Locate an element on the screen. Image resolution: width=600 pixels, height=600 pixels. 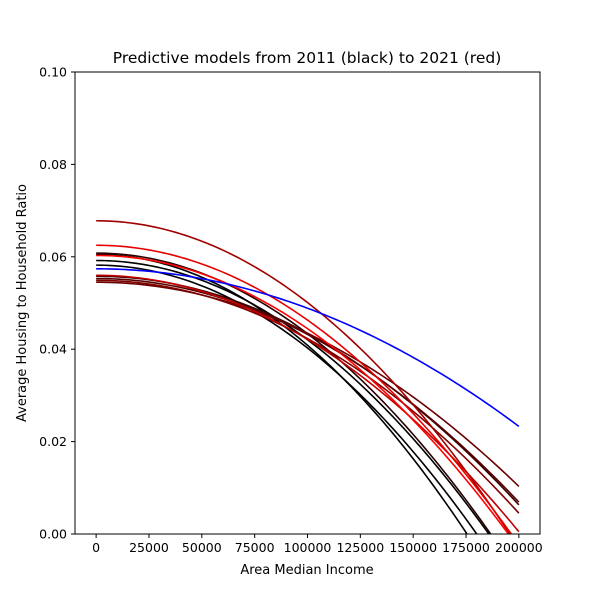
x-tick-label: 200000 is located at coordinates (519, 547).